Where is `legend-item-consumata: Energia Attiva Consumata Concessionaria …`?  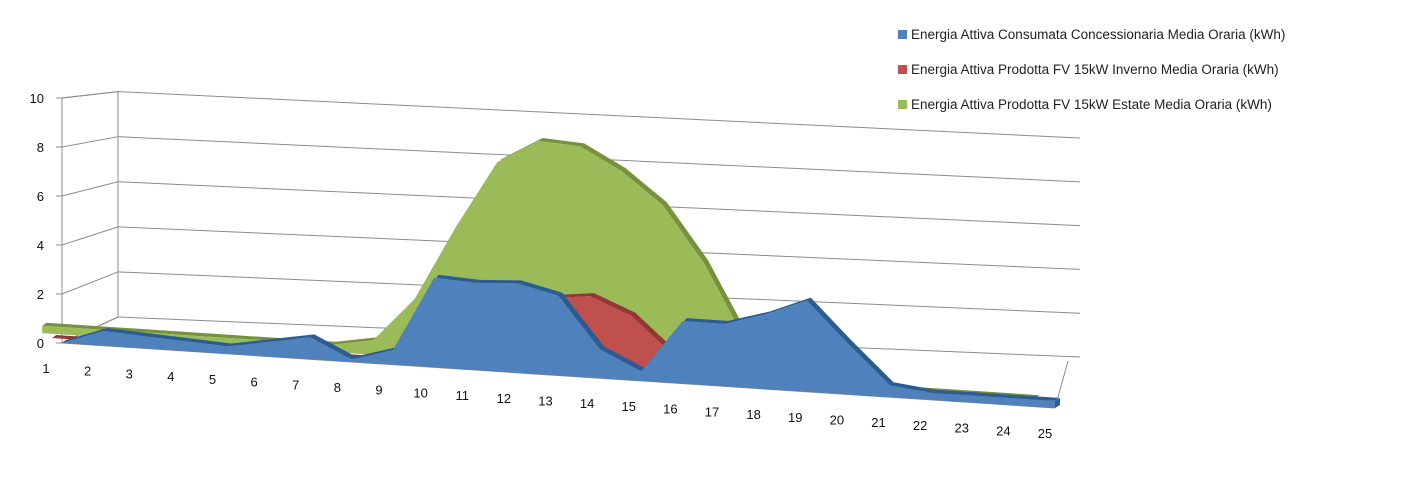
legend-item-consumata: Energia Attiva Consumata Concessionaria … is located at coordinates (1091, 34).